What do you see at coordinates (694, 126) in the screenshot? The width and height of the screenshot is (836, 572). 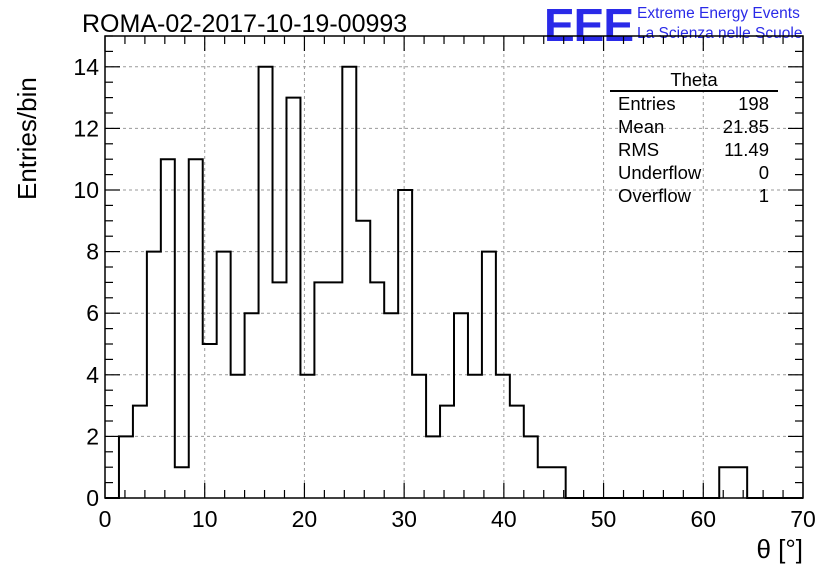 I see `stats-row: Mean 21.85` at bounding box center [694, 126].